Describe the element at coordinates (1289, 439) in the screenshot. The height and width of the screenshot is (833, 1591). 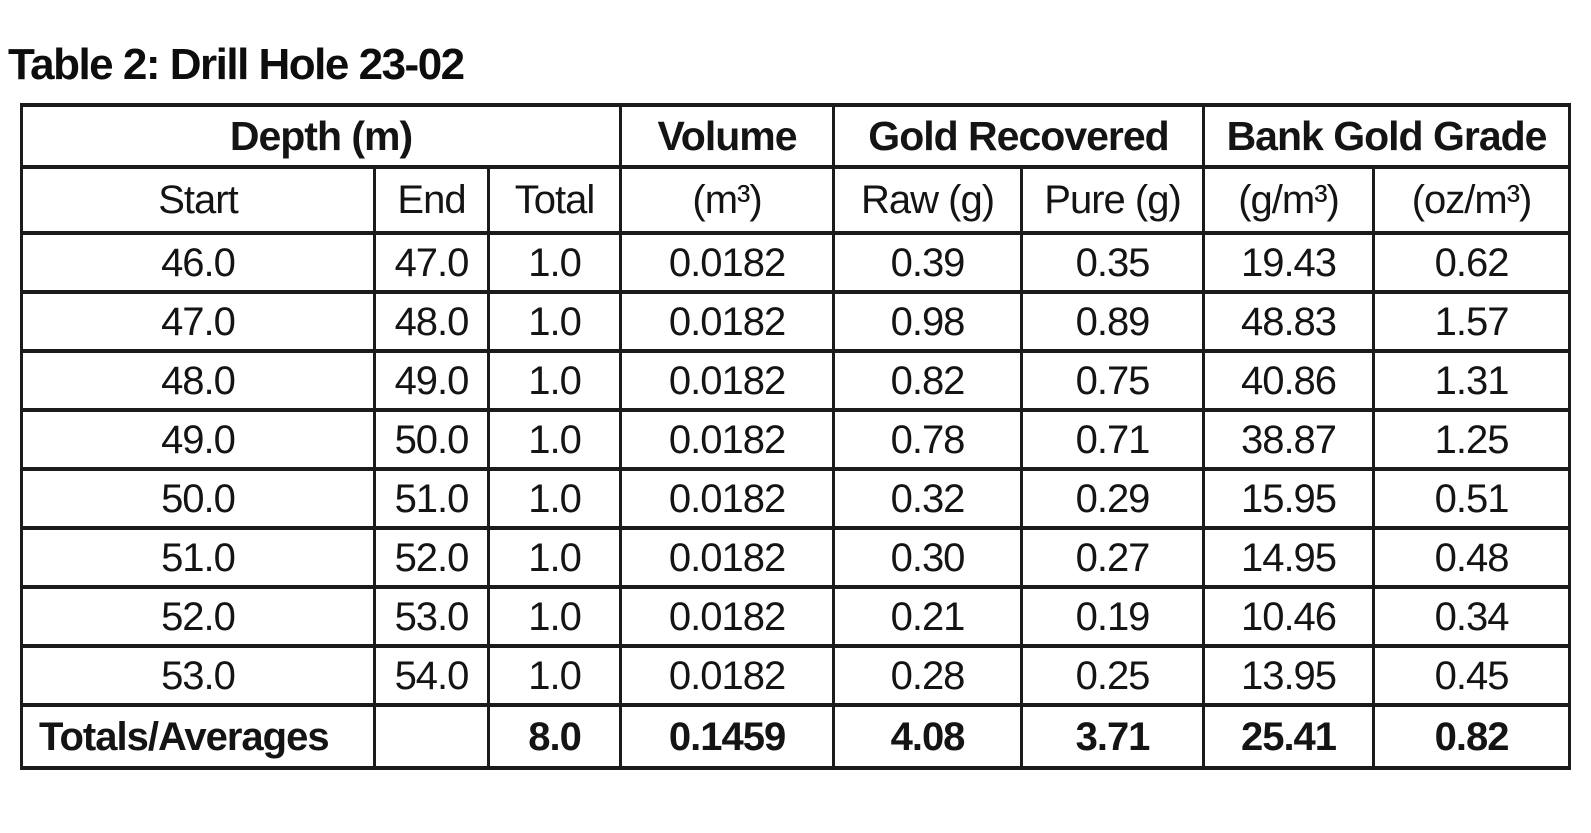
I see `cell-grade-g: 38.87` at that location.